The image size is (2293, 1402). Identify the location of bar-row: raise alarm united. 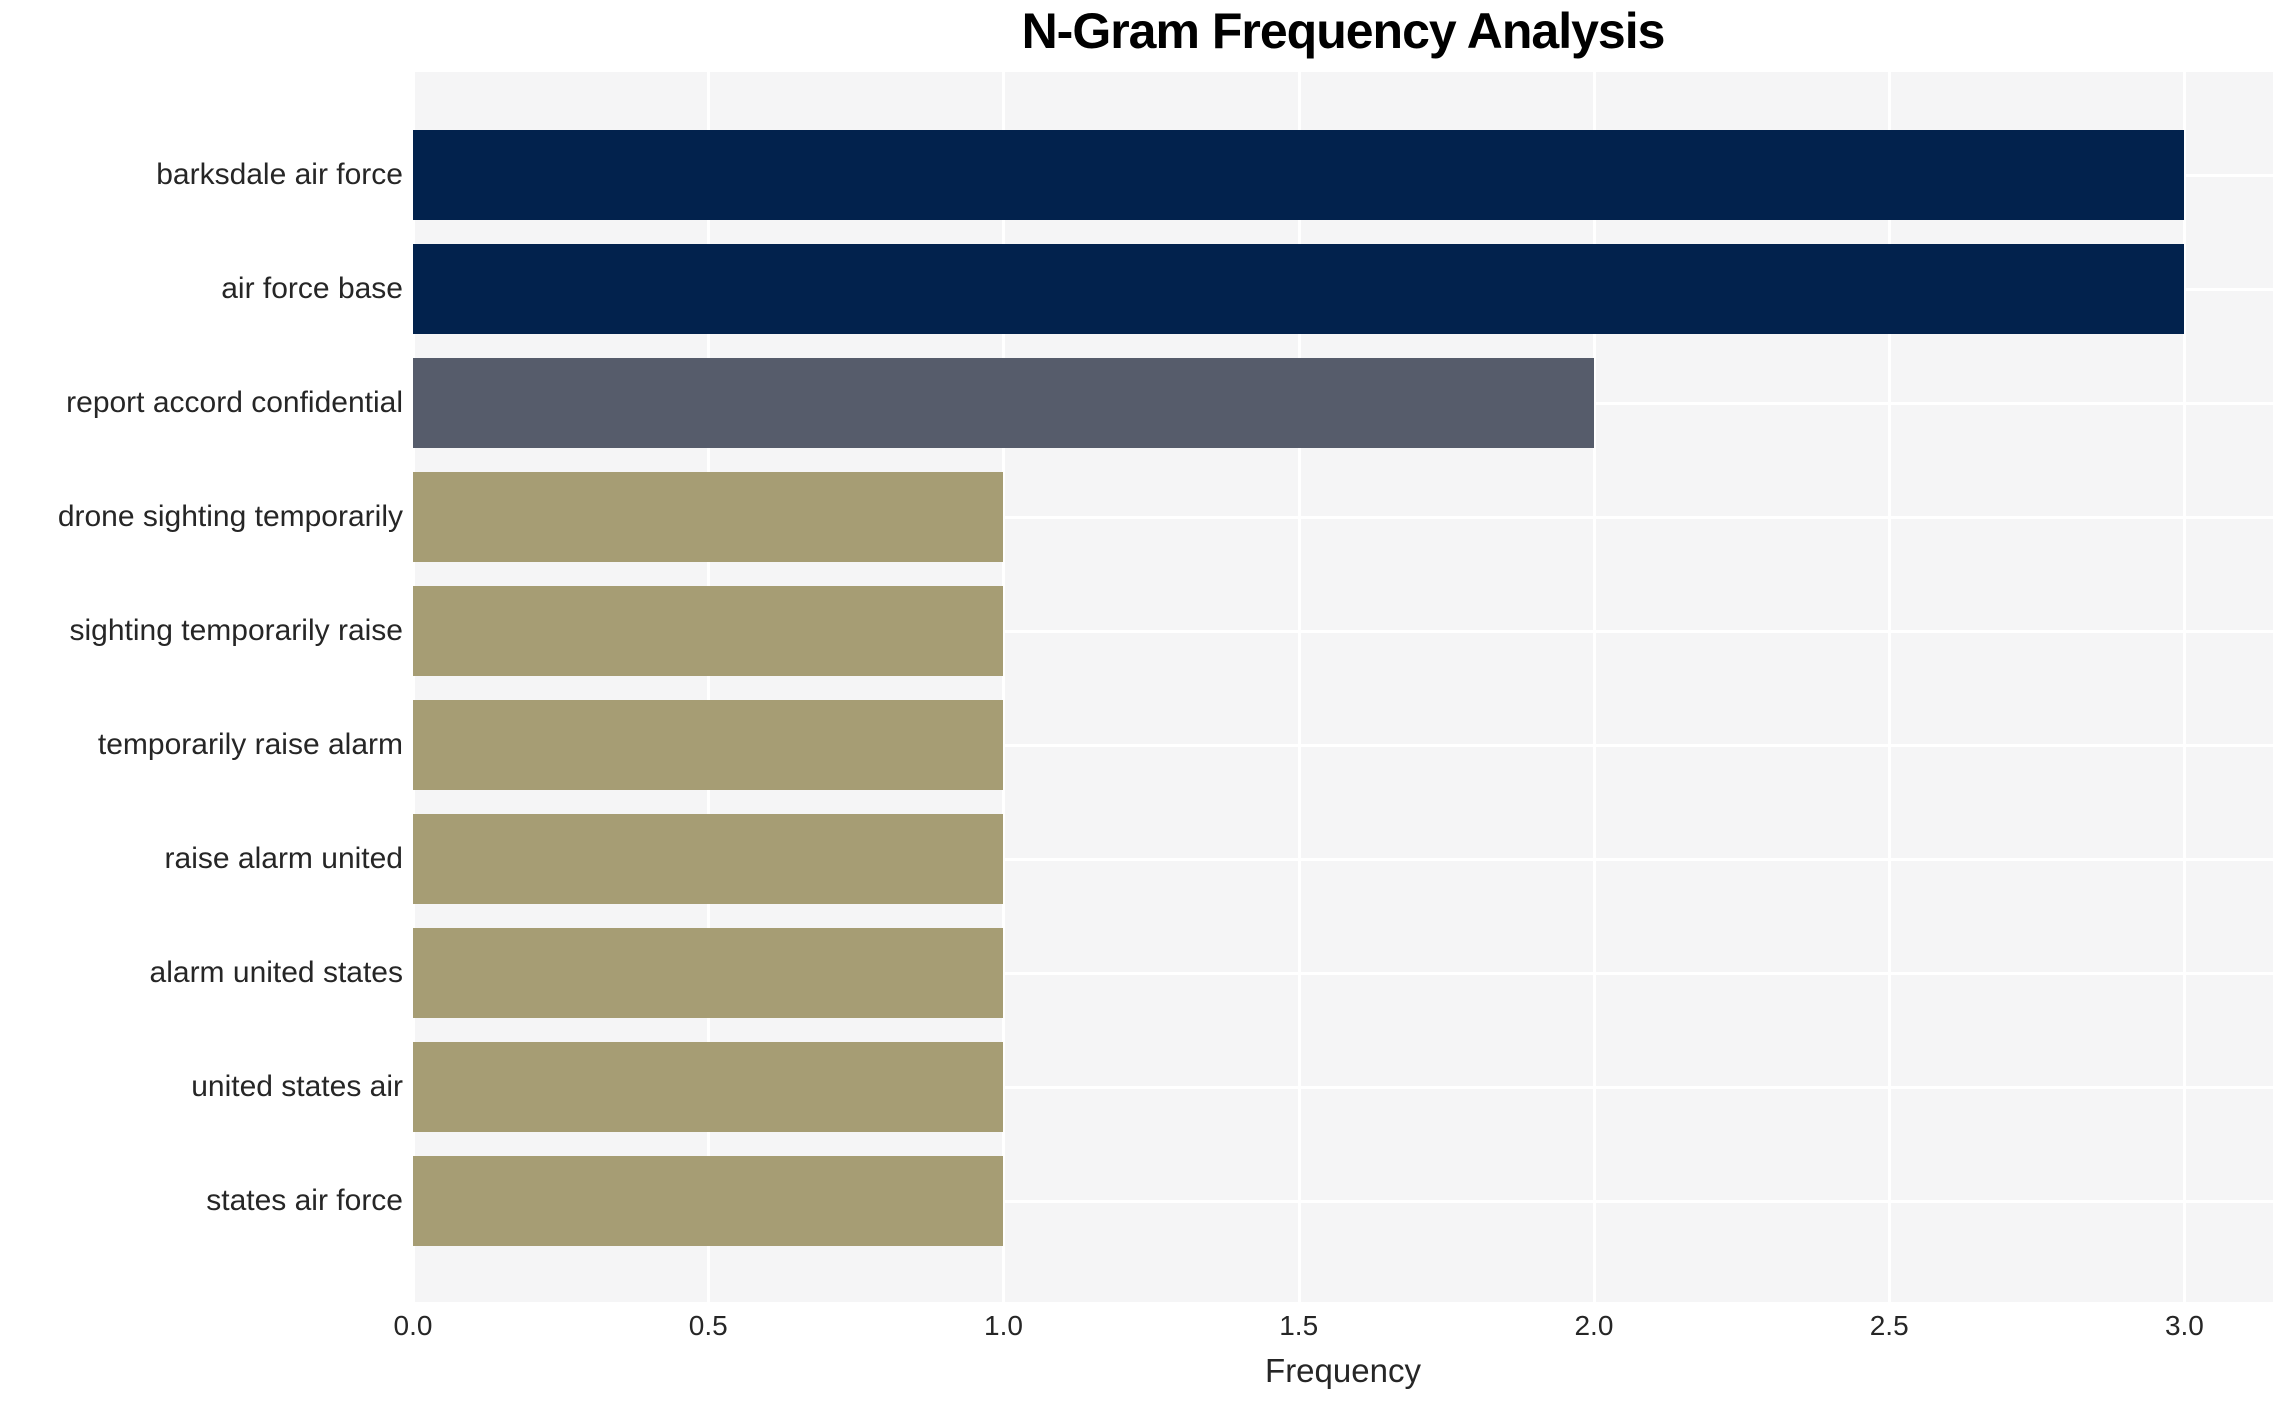
(1136, 859).